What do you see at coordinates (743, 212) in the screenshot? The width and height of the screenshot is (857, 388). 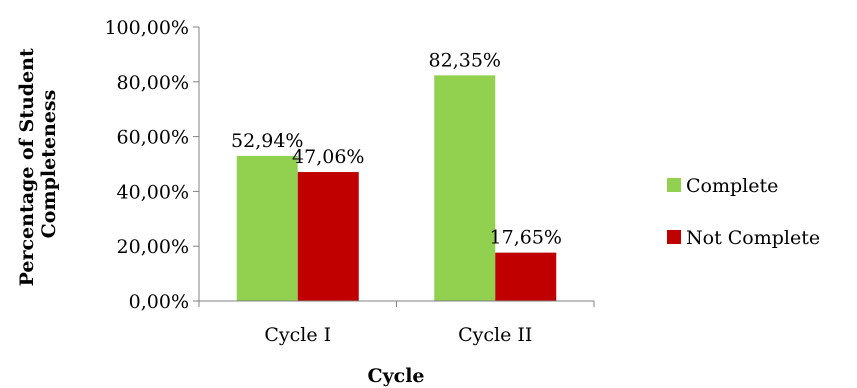 I see `legend: Complete Not Complete` at bounding box center [743, 212].